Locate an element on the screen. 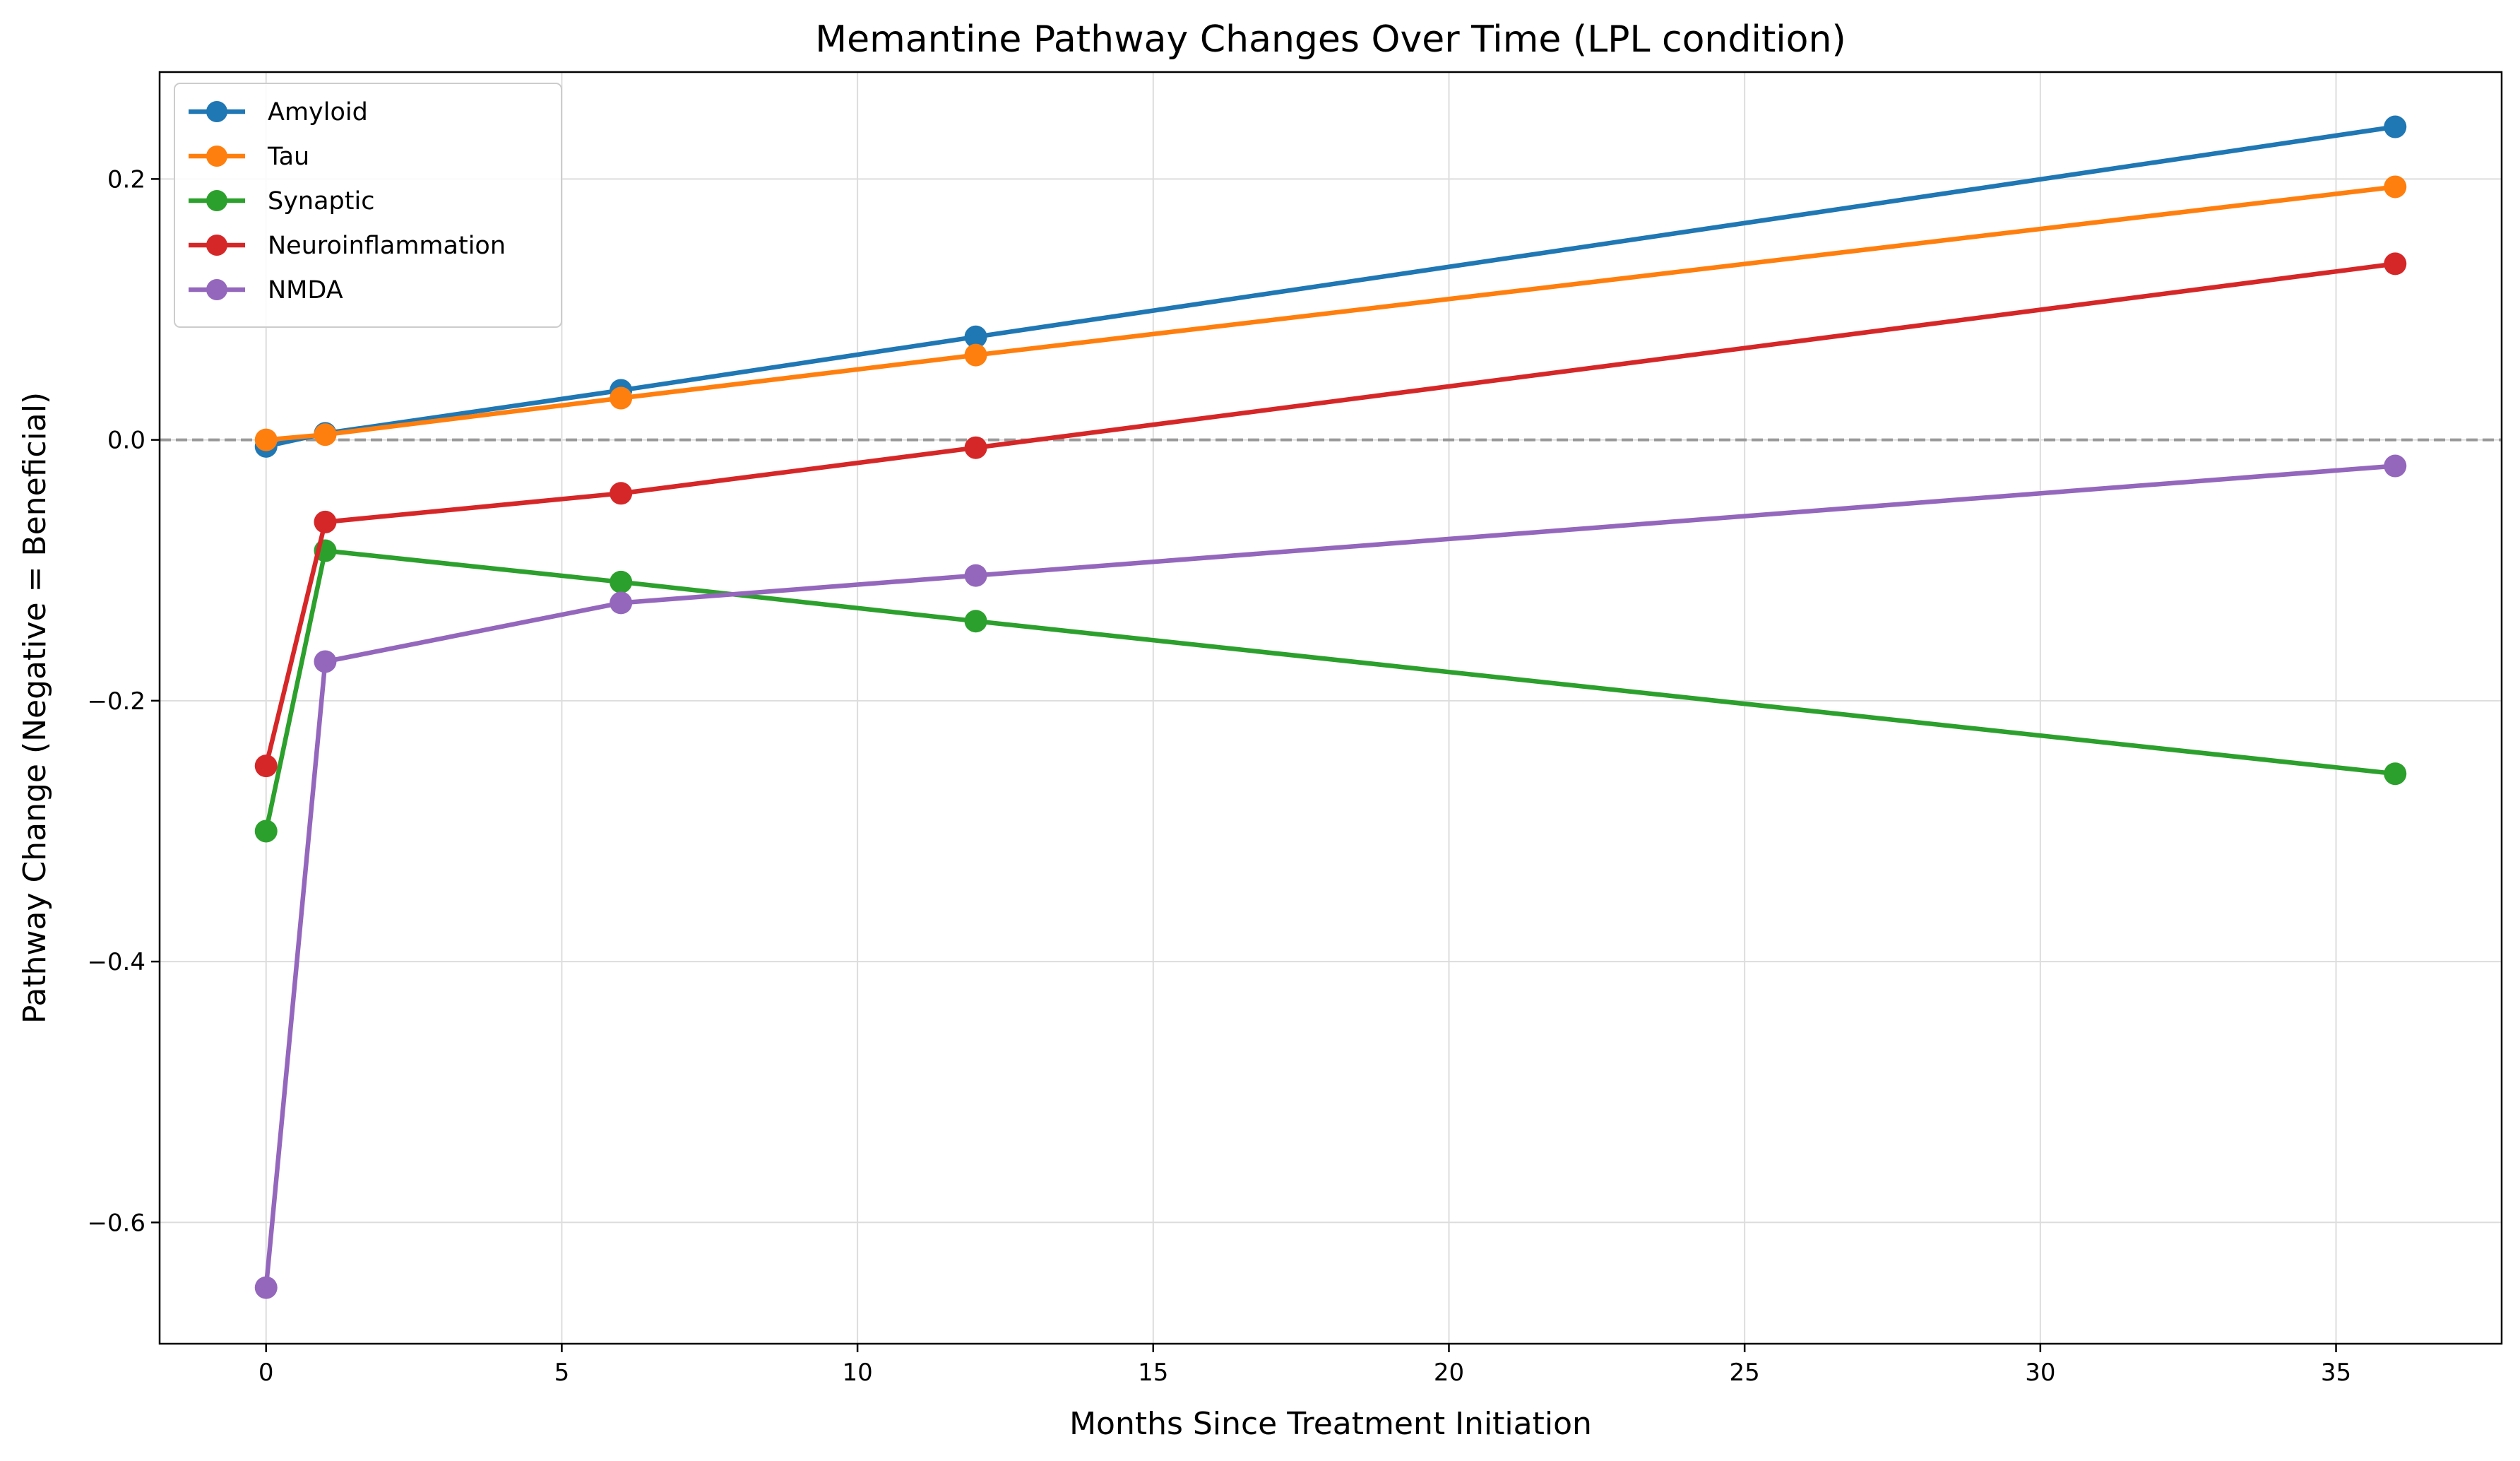 This screenshot has height=1461, width=2520. y-axis-label: Pathway Change (Negative = Beneficial) is located at coordinates (35, 708).